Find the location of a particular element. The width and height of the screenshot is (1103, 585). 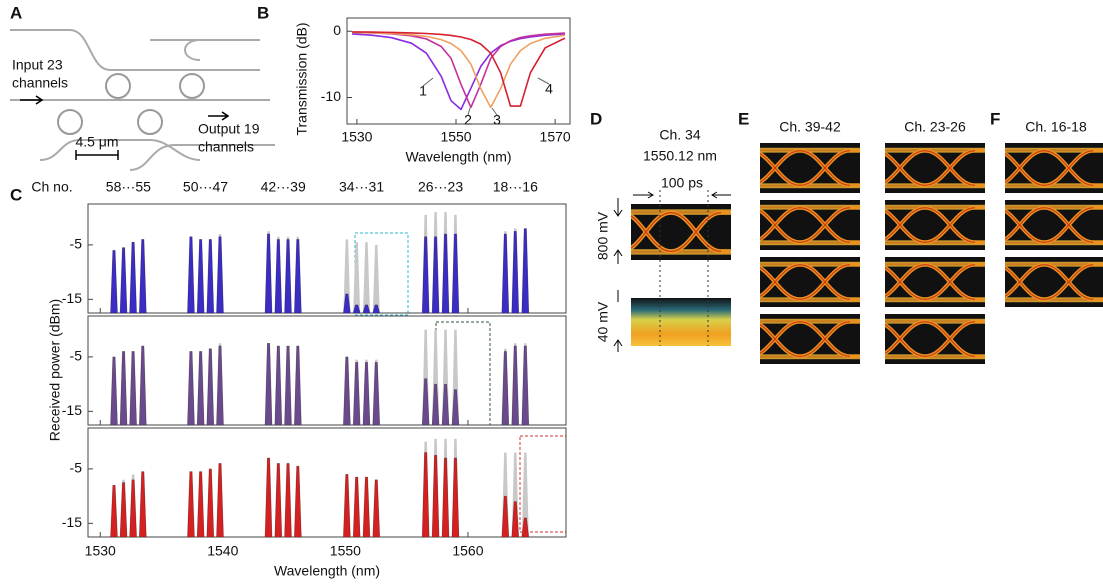

panel-label: F is located at coordinates (995, 118).